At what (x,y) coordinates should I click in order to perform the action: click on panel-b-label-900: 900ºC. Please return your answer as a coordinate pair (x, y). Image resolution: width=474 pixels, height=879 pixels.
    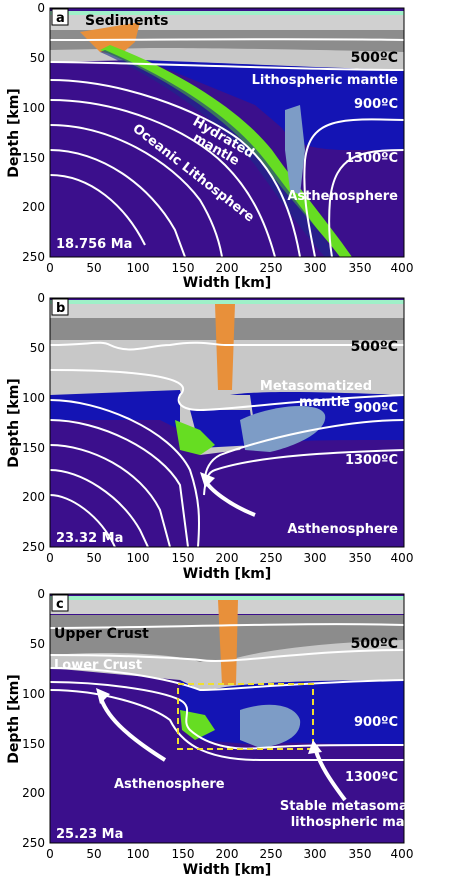
    Looking at the image, I should click on (376, 408).